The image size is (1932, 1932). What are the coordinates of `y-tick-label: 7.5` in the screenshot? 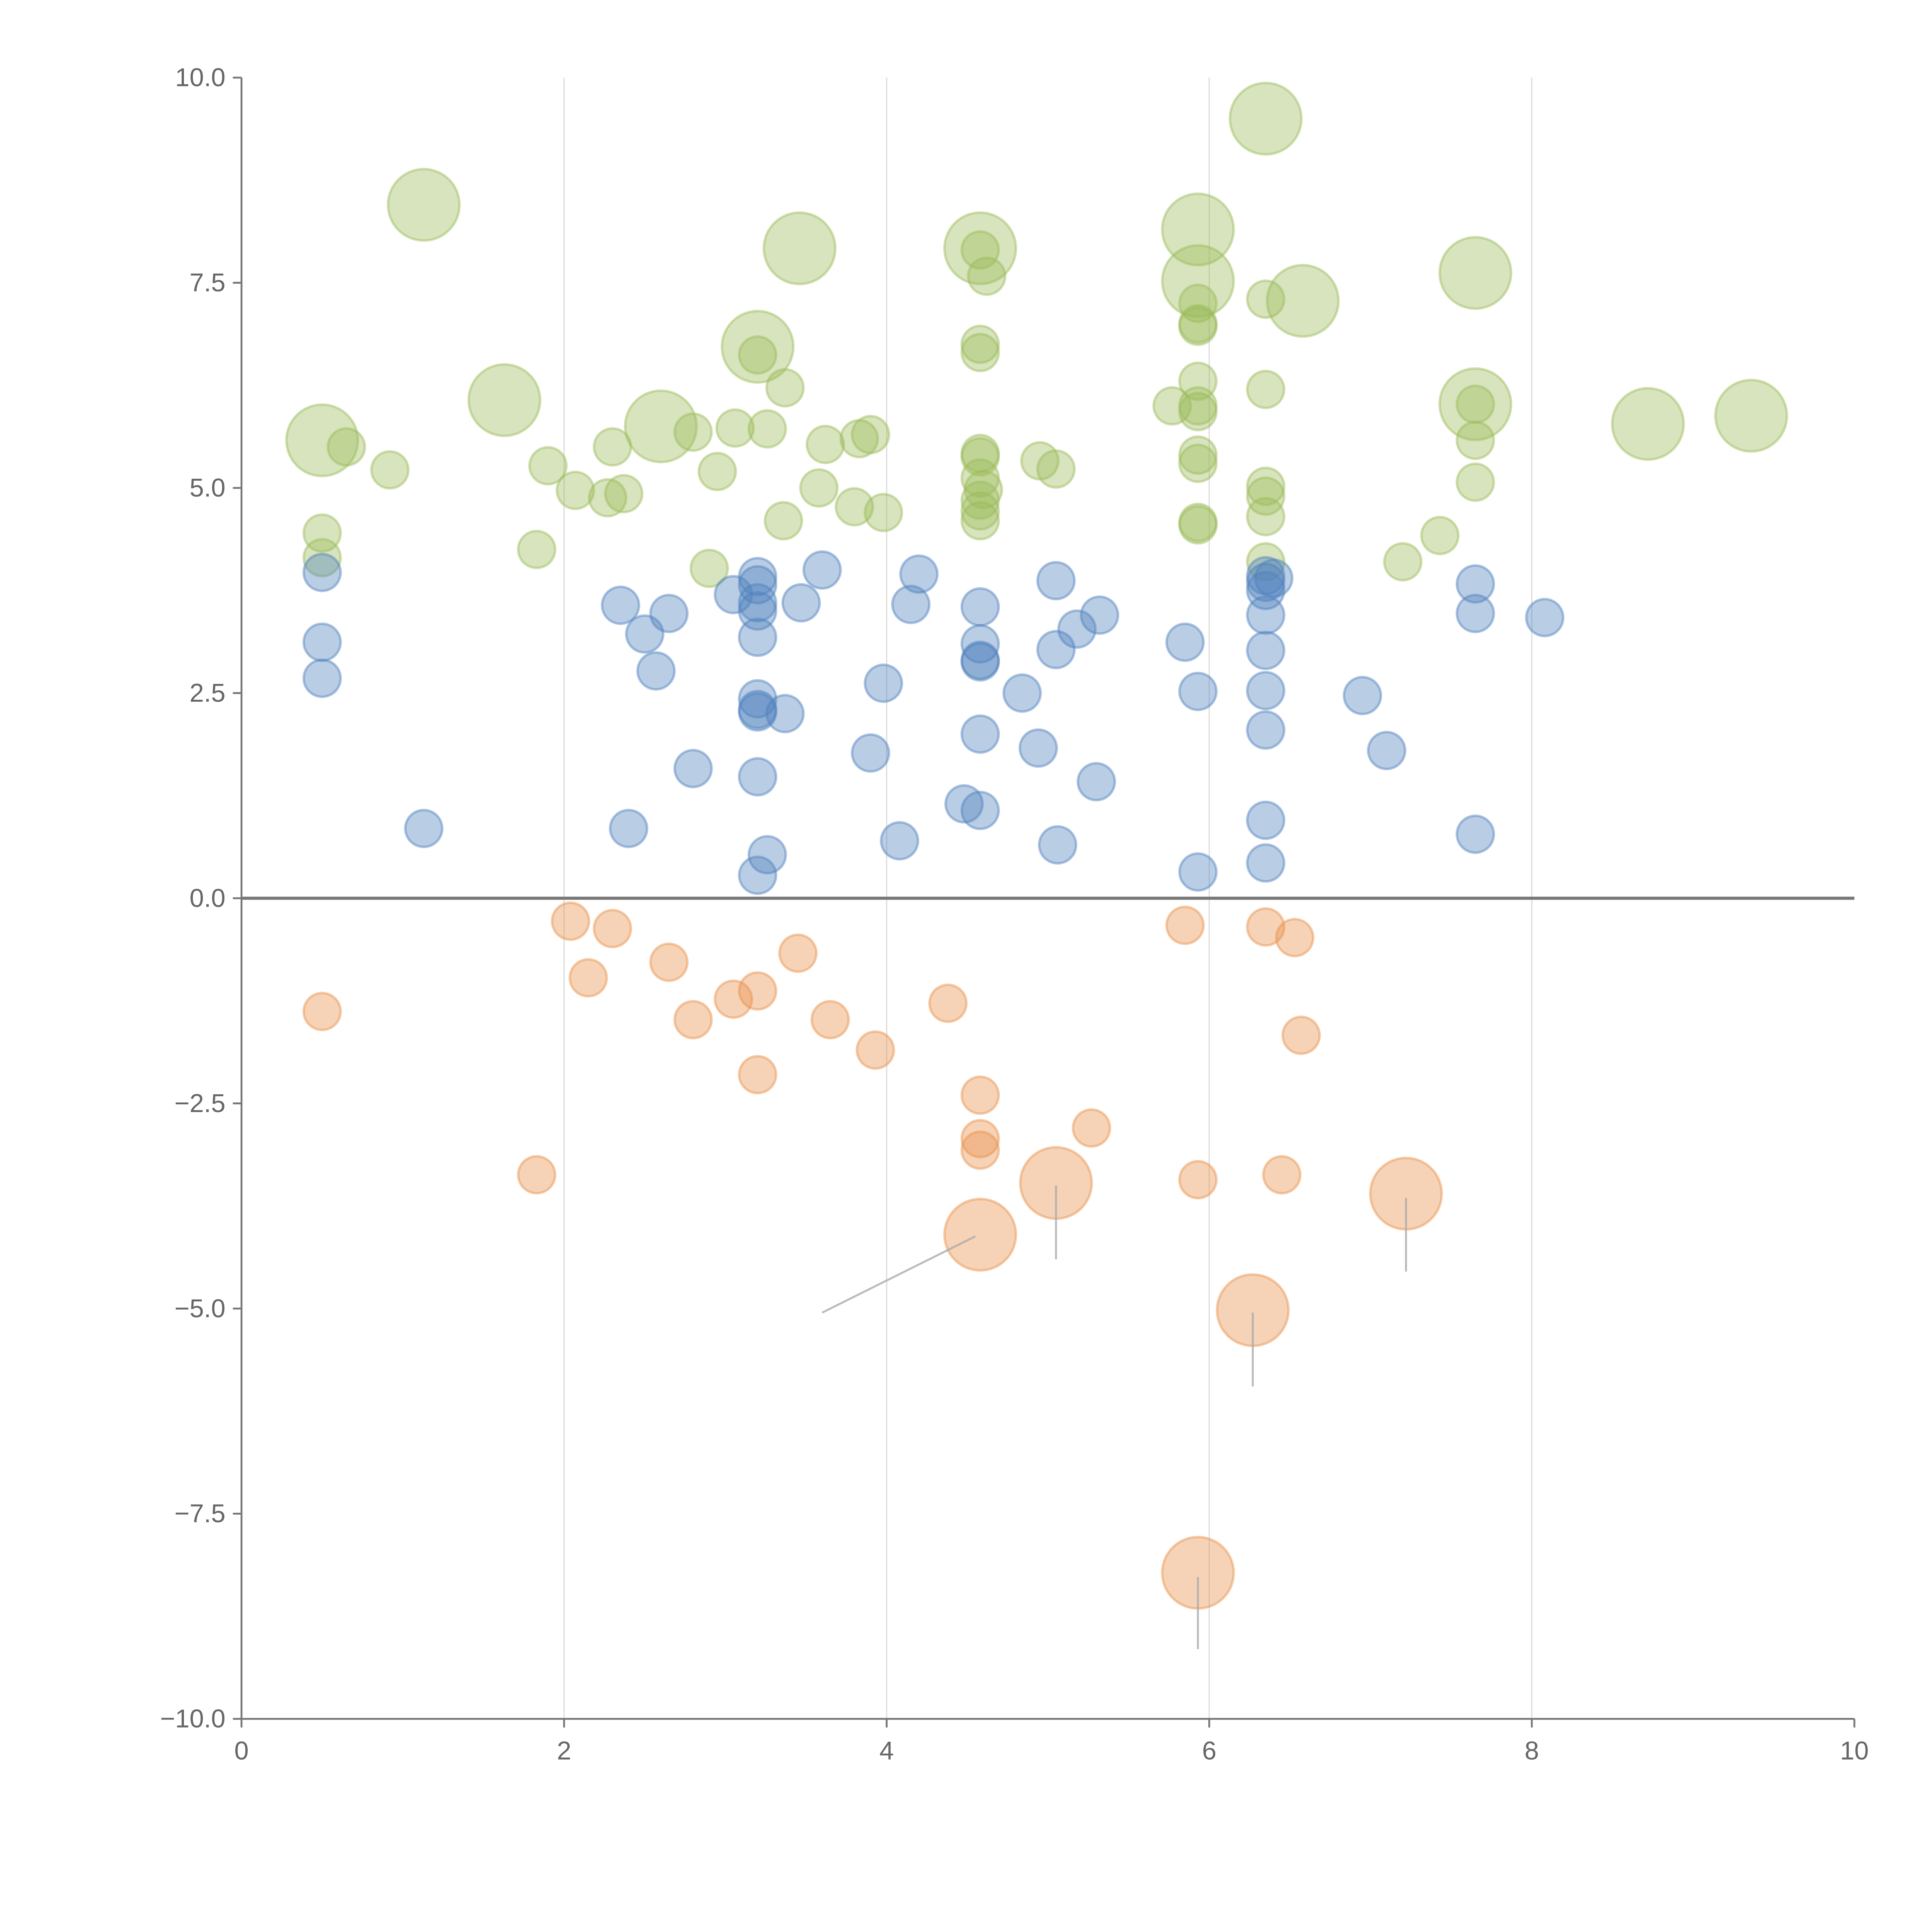 It's located at (207, 282).